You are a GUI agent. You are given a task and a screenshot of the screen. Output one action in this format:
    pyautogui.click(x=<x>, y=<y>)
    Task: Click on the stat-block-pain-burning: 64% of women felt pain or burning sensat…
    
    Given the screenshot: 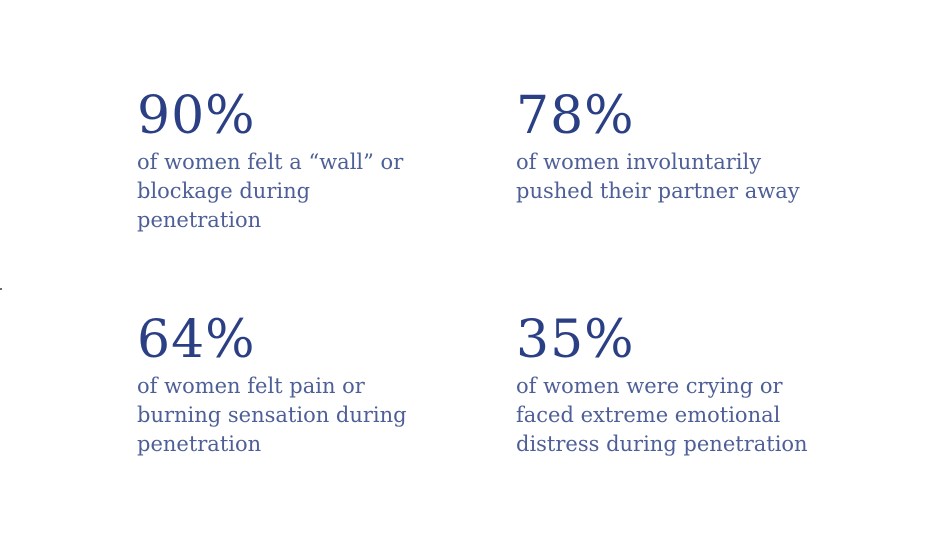 What is the action you would take?
    pyautogui.click(x=272, y=384)
    